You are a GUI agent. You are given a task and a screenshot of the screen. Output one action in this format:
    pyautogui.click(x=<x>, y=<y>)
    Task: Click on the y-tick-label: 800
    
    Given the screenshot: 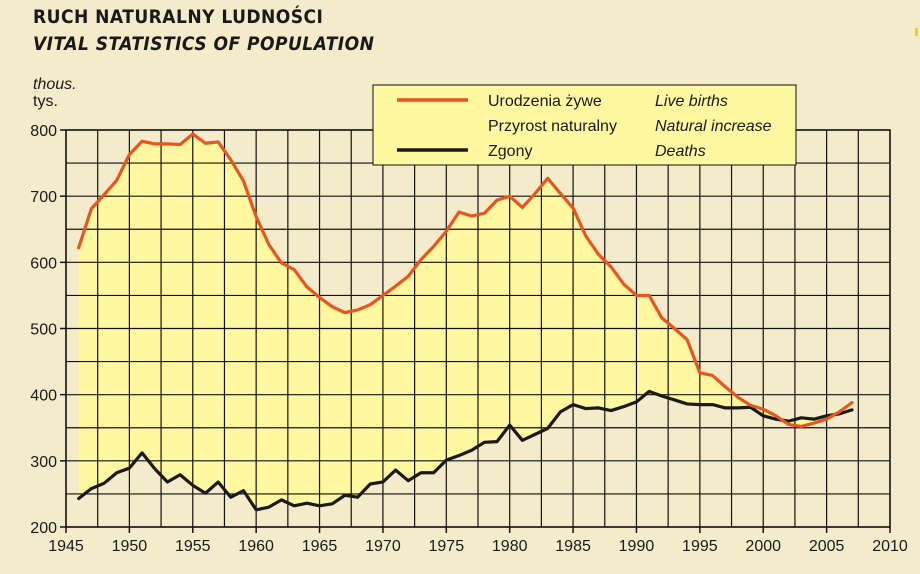 What is the action you would take?
    pyautogui.click(x=43, y=131)
    